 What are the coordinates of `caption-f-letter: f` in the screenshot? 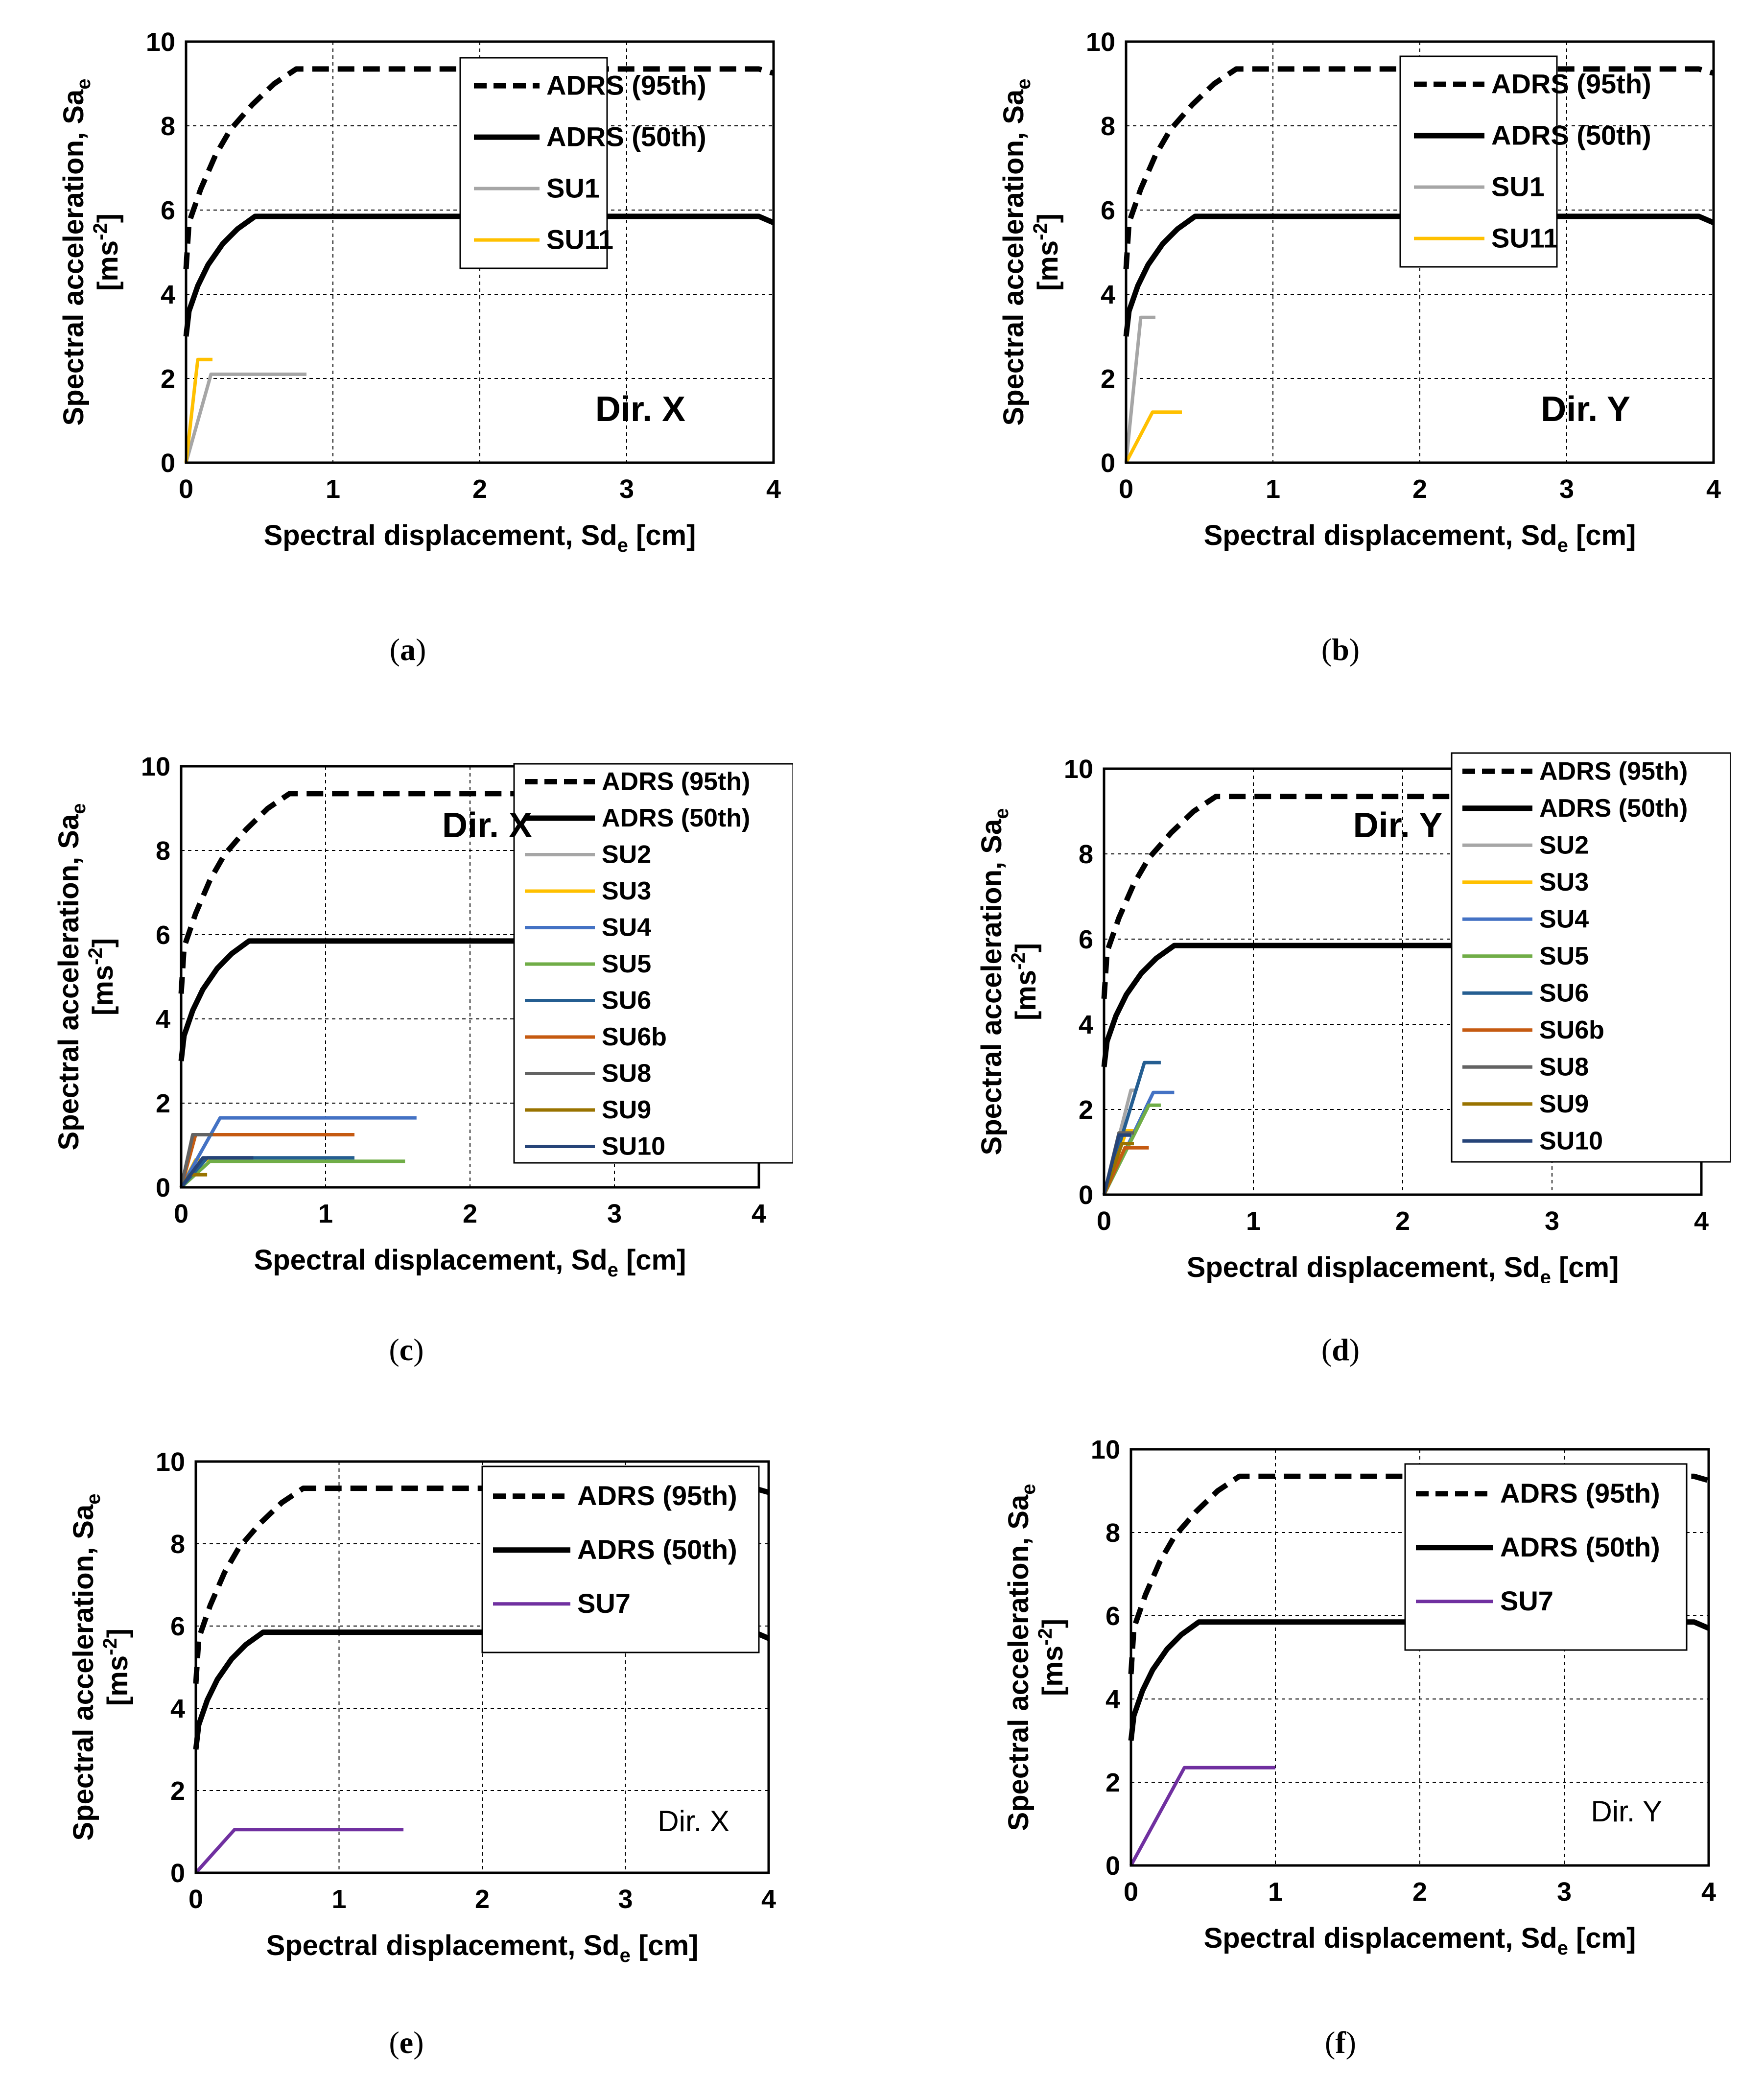 It's located at (1340, 2042).